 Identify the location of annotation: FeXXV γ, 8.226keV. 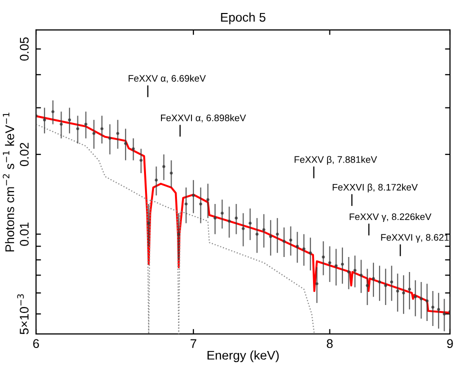
(391, 217).